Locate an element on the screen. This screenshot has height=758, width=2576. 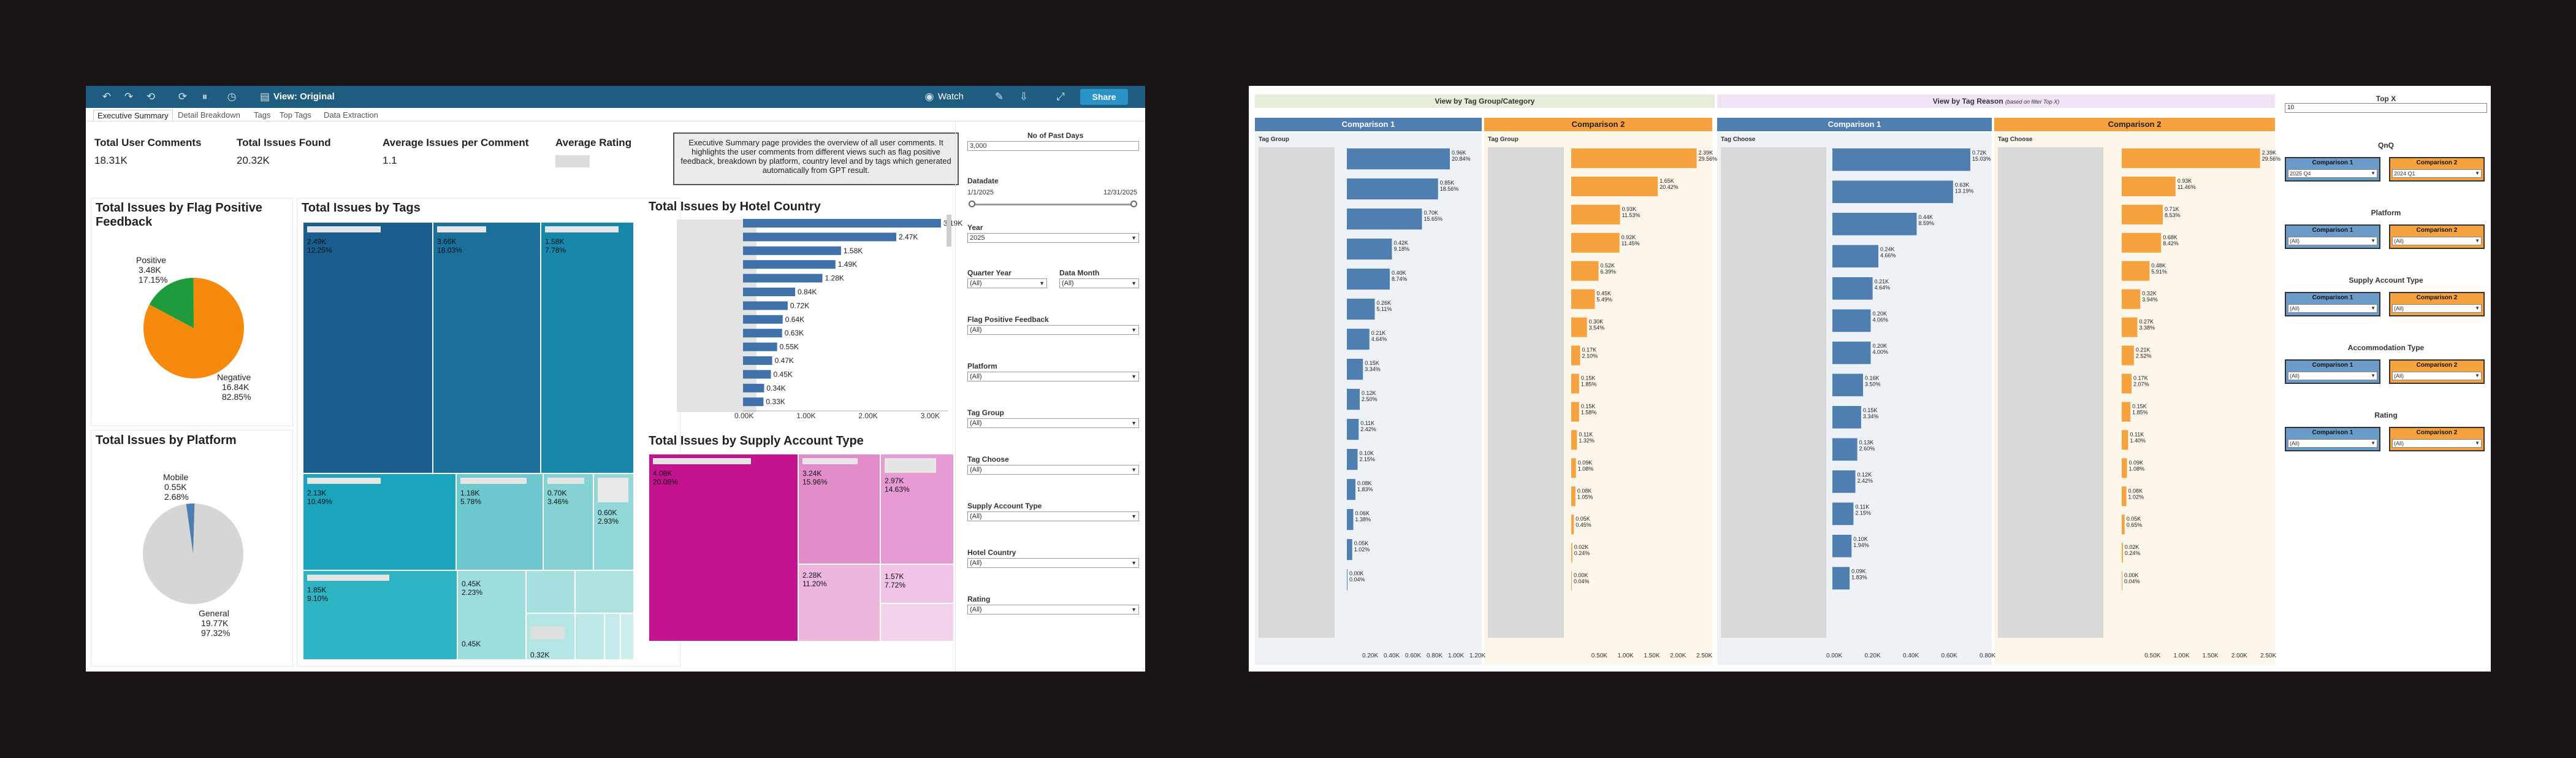
fullscreen-icon: ⤢ is located at coordinates (1060, 96).